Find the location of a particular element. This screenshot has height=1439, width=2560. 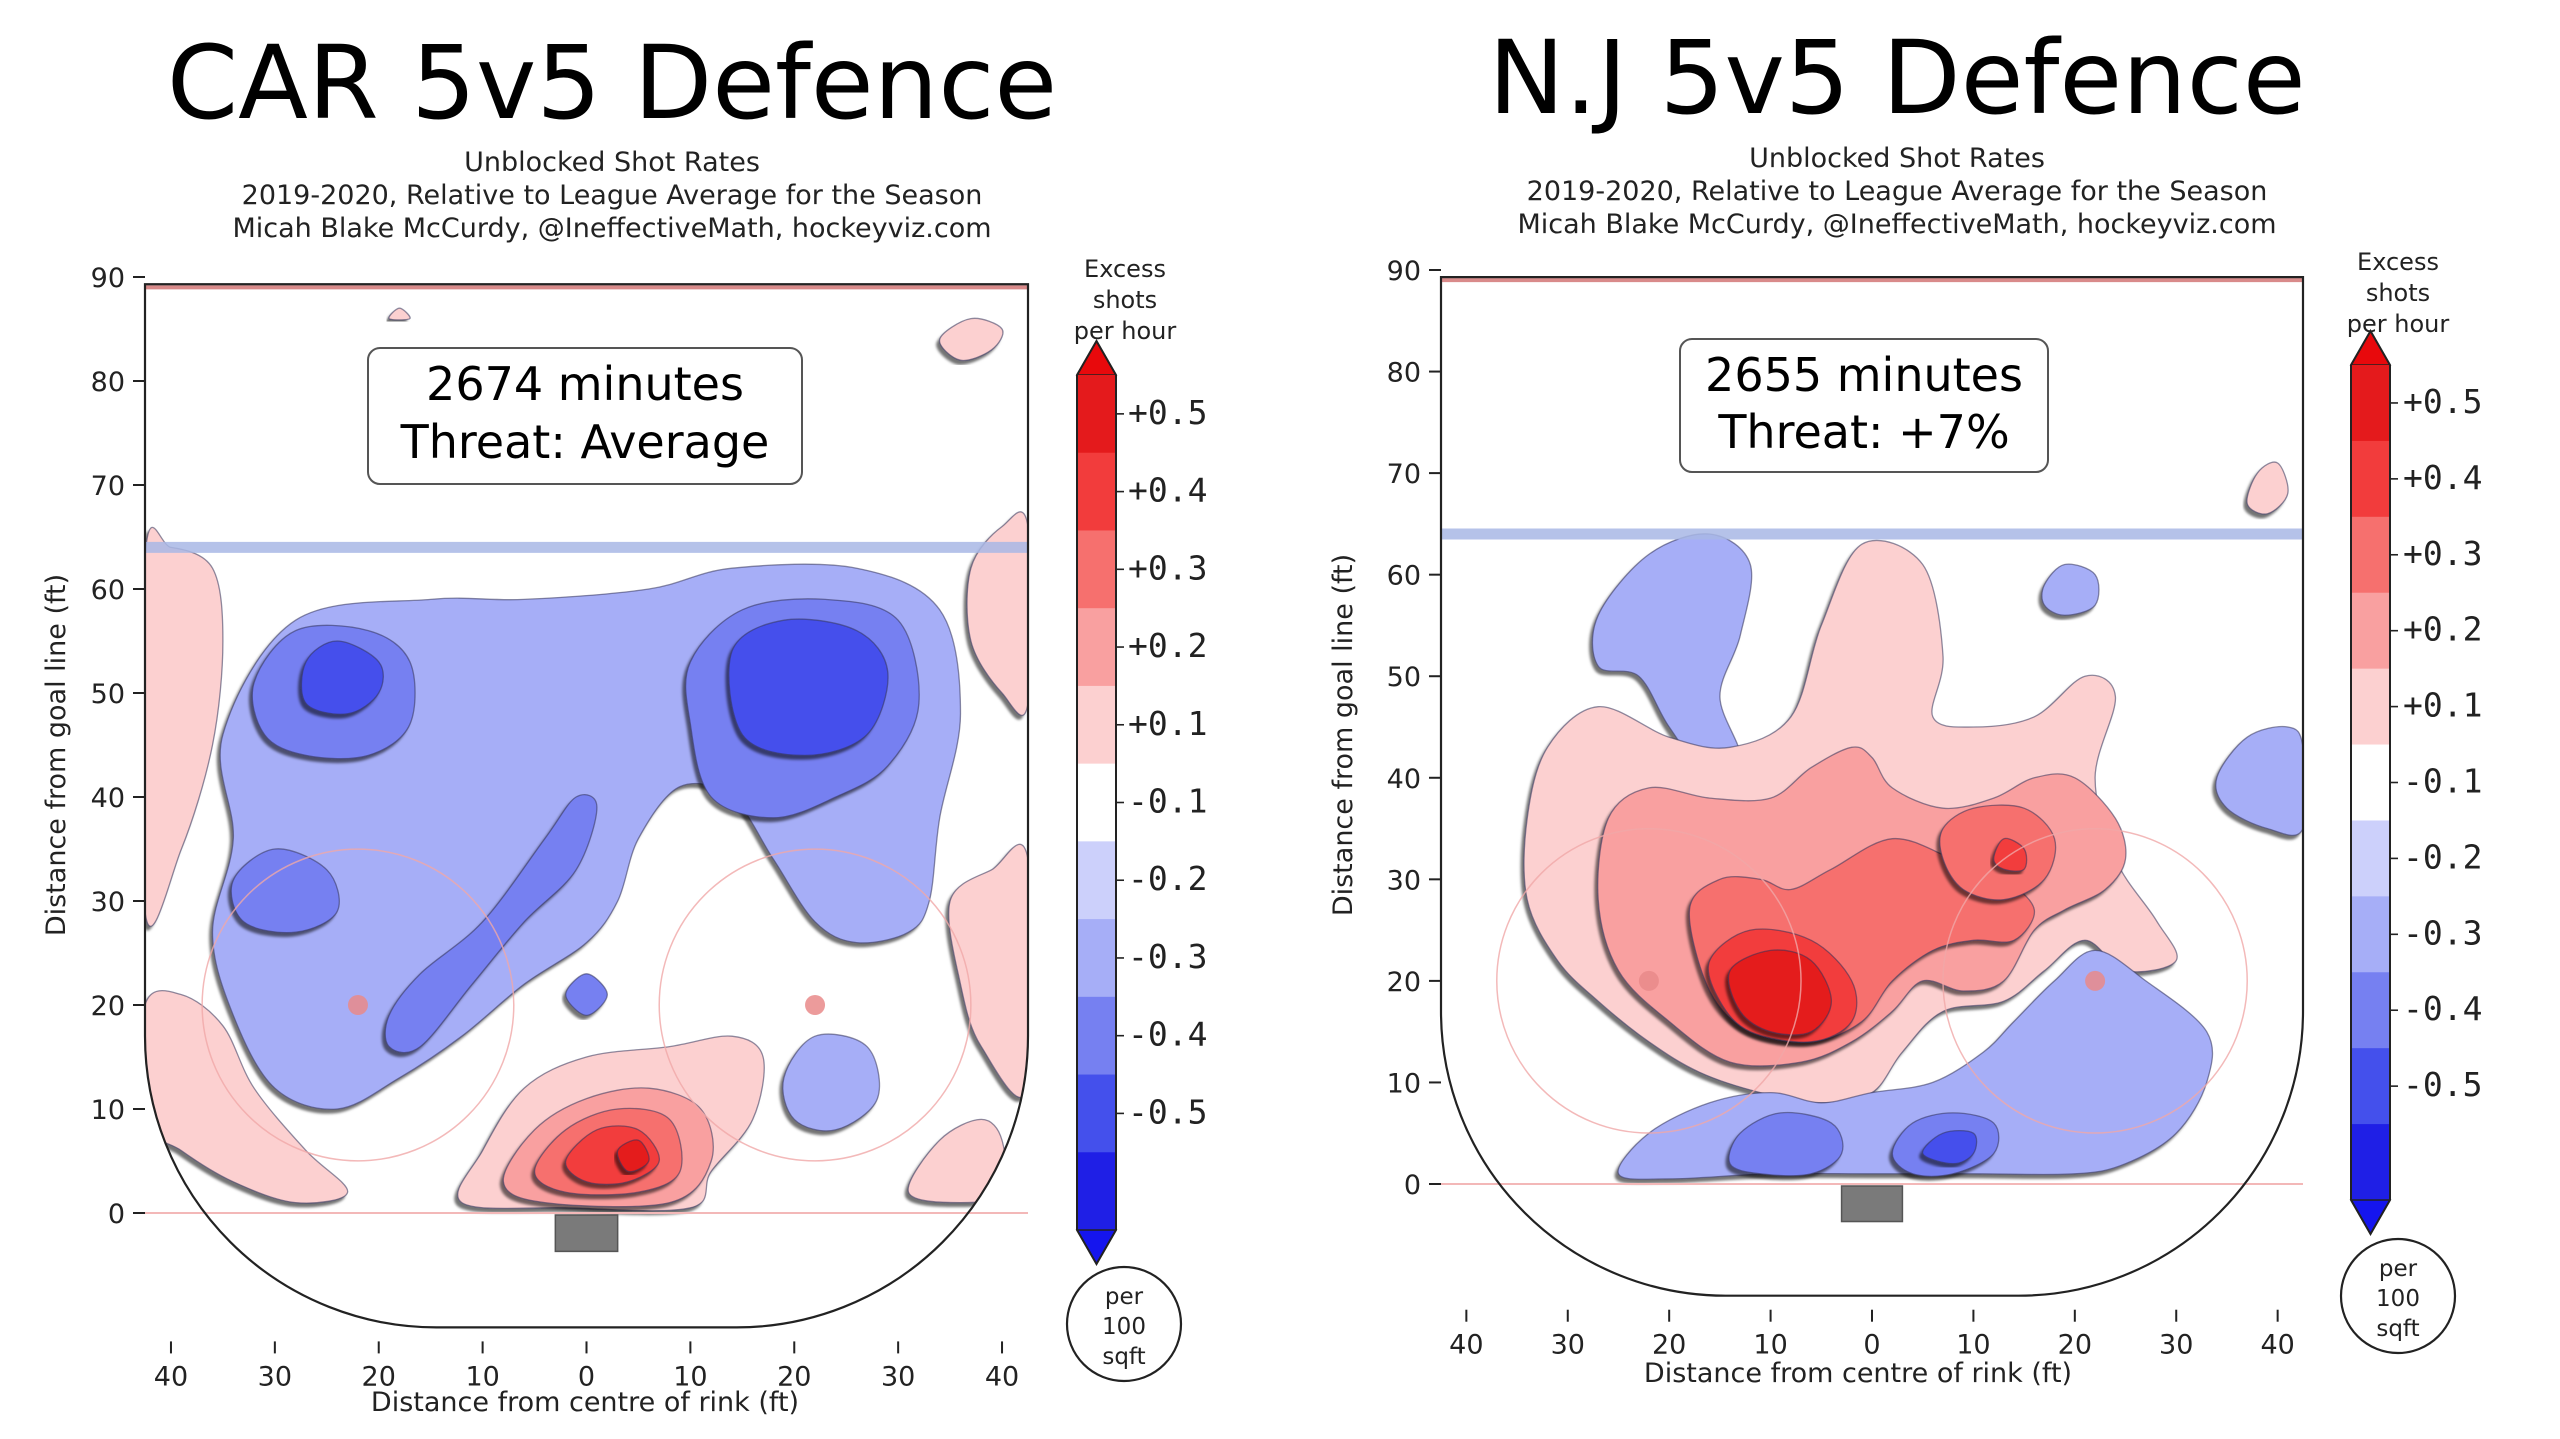

colorbar-label-1: +0.4 is located at coordinates (2442, 477).